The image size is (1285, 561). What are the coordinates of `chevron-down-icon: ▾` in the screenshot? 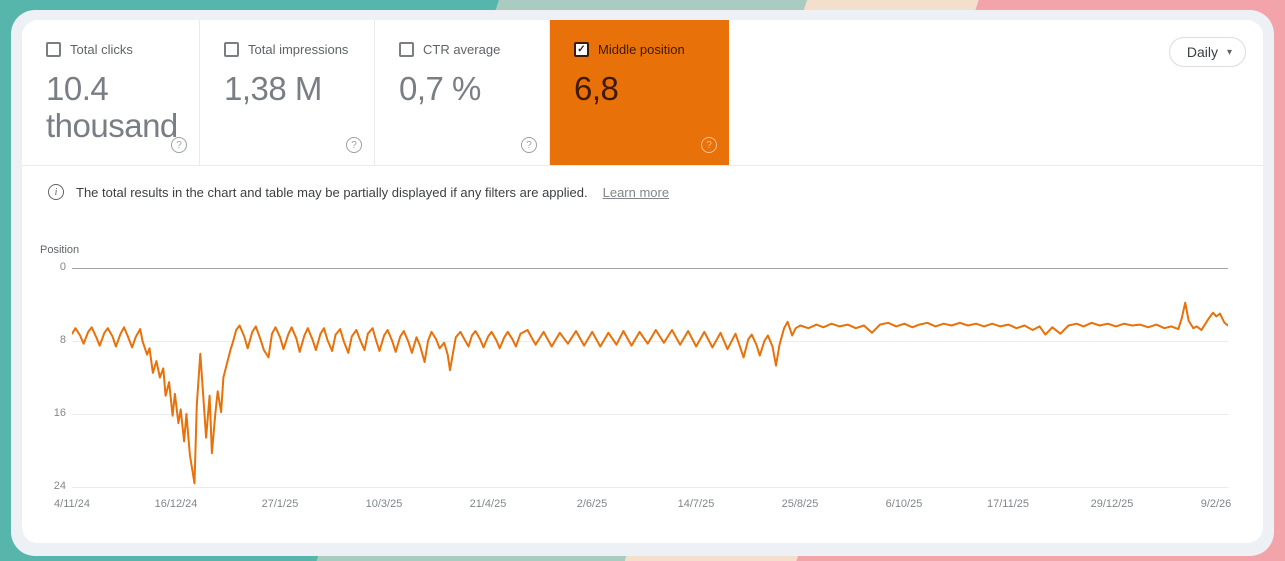 It's located at (1229, 52).